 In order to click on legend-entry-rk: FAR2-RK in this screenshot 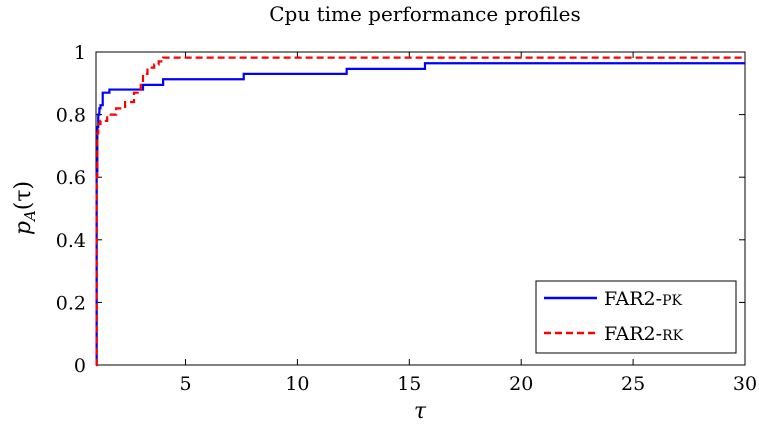, I will do `click(644, 334)`.